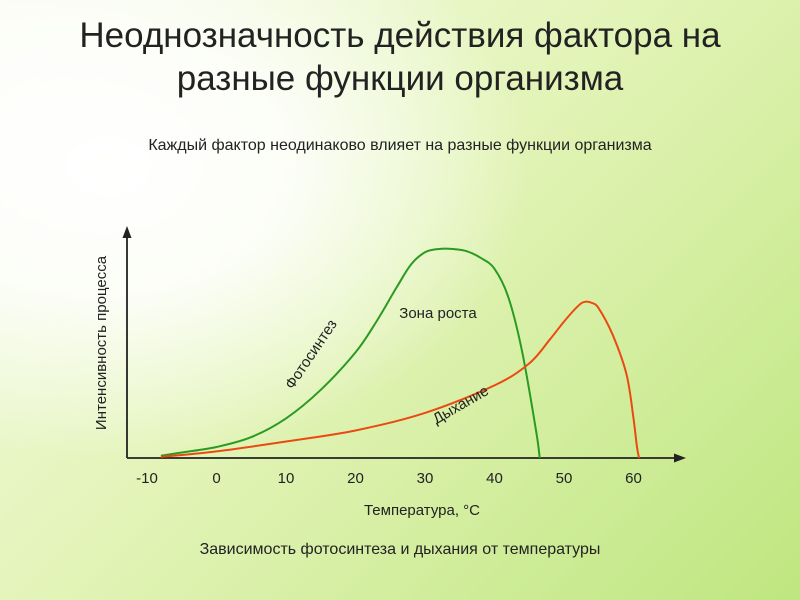 This screenshot has width=800, height=600. Describe the element at coordinates (286, 478) in the screenshot. I see `x-tick-label: 10` at that location.